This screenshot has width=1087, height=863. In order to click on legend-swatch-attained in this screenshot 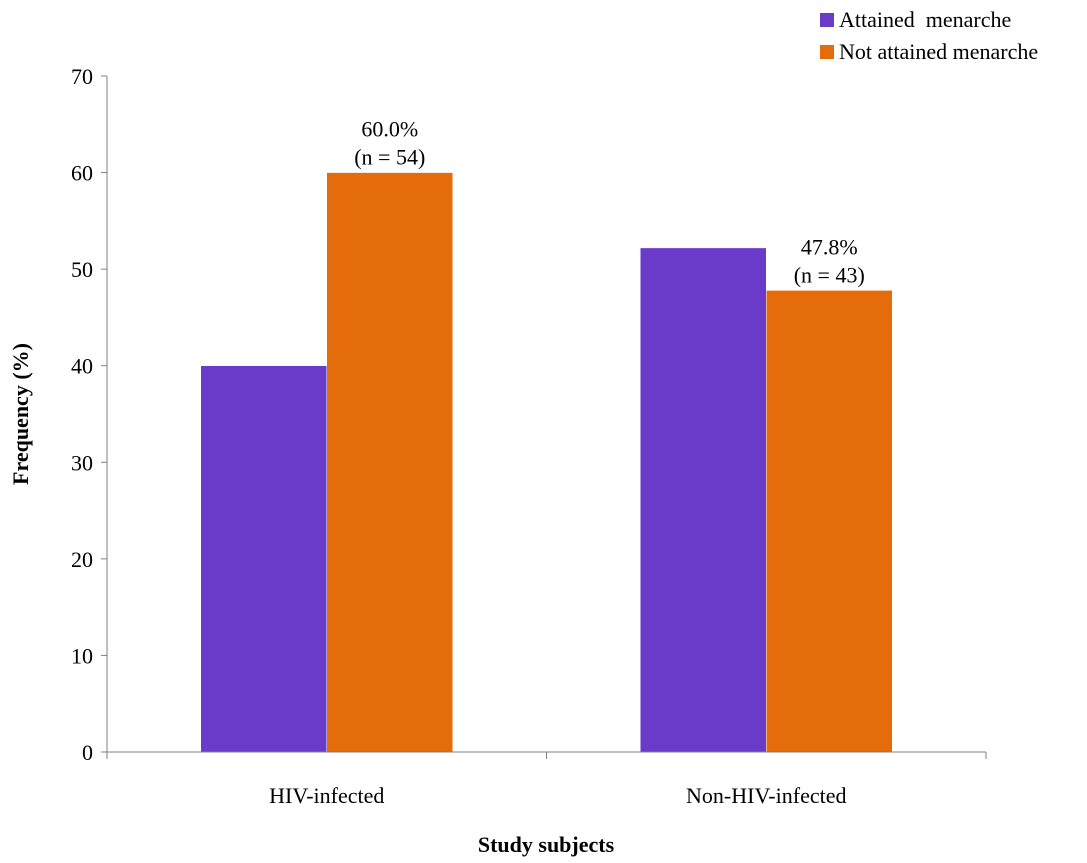, I will do `click(827, 20)`.